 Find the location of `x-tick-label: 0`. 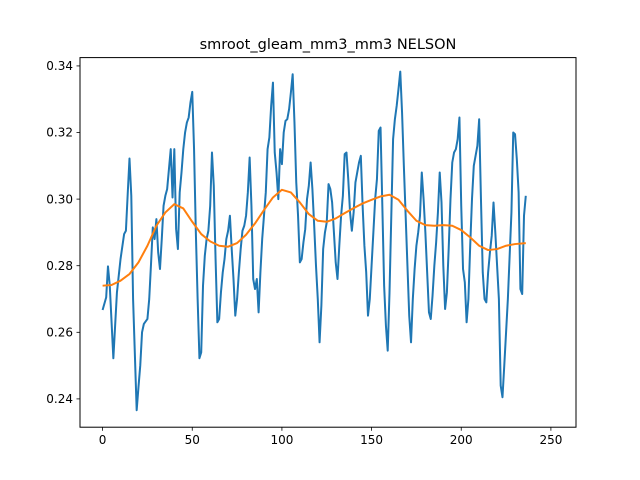

x-tick-label: 0 is located at coordinates (103, 440).